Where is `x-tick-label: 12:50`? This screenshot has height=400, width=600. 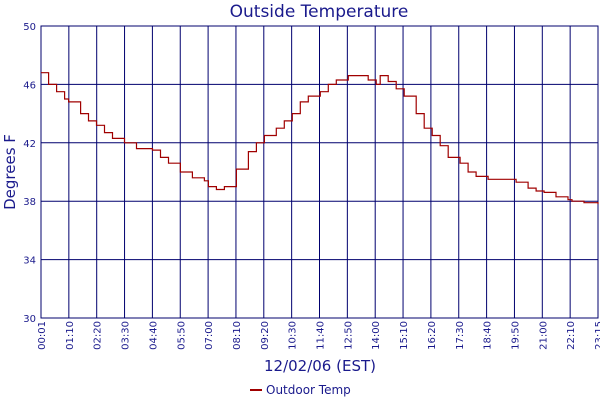 x-tick-label: 12:50 is located at coordinates (348, 335).